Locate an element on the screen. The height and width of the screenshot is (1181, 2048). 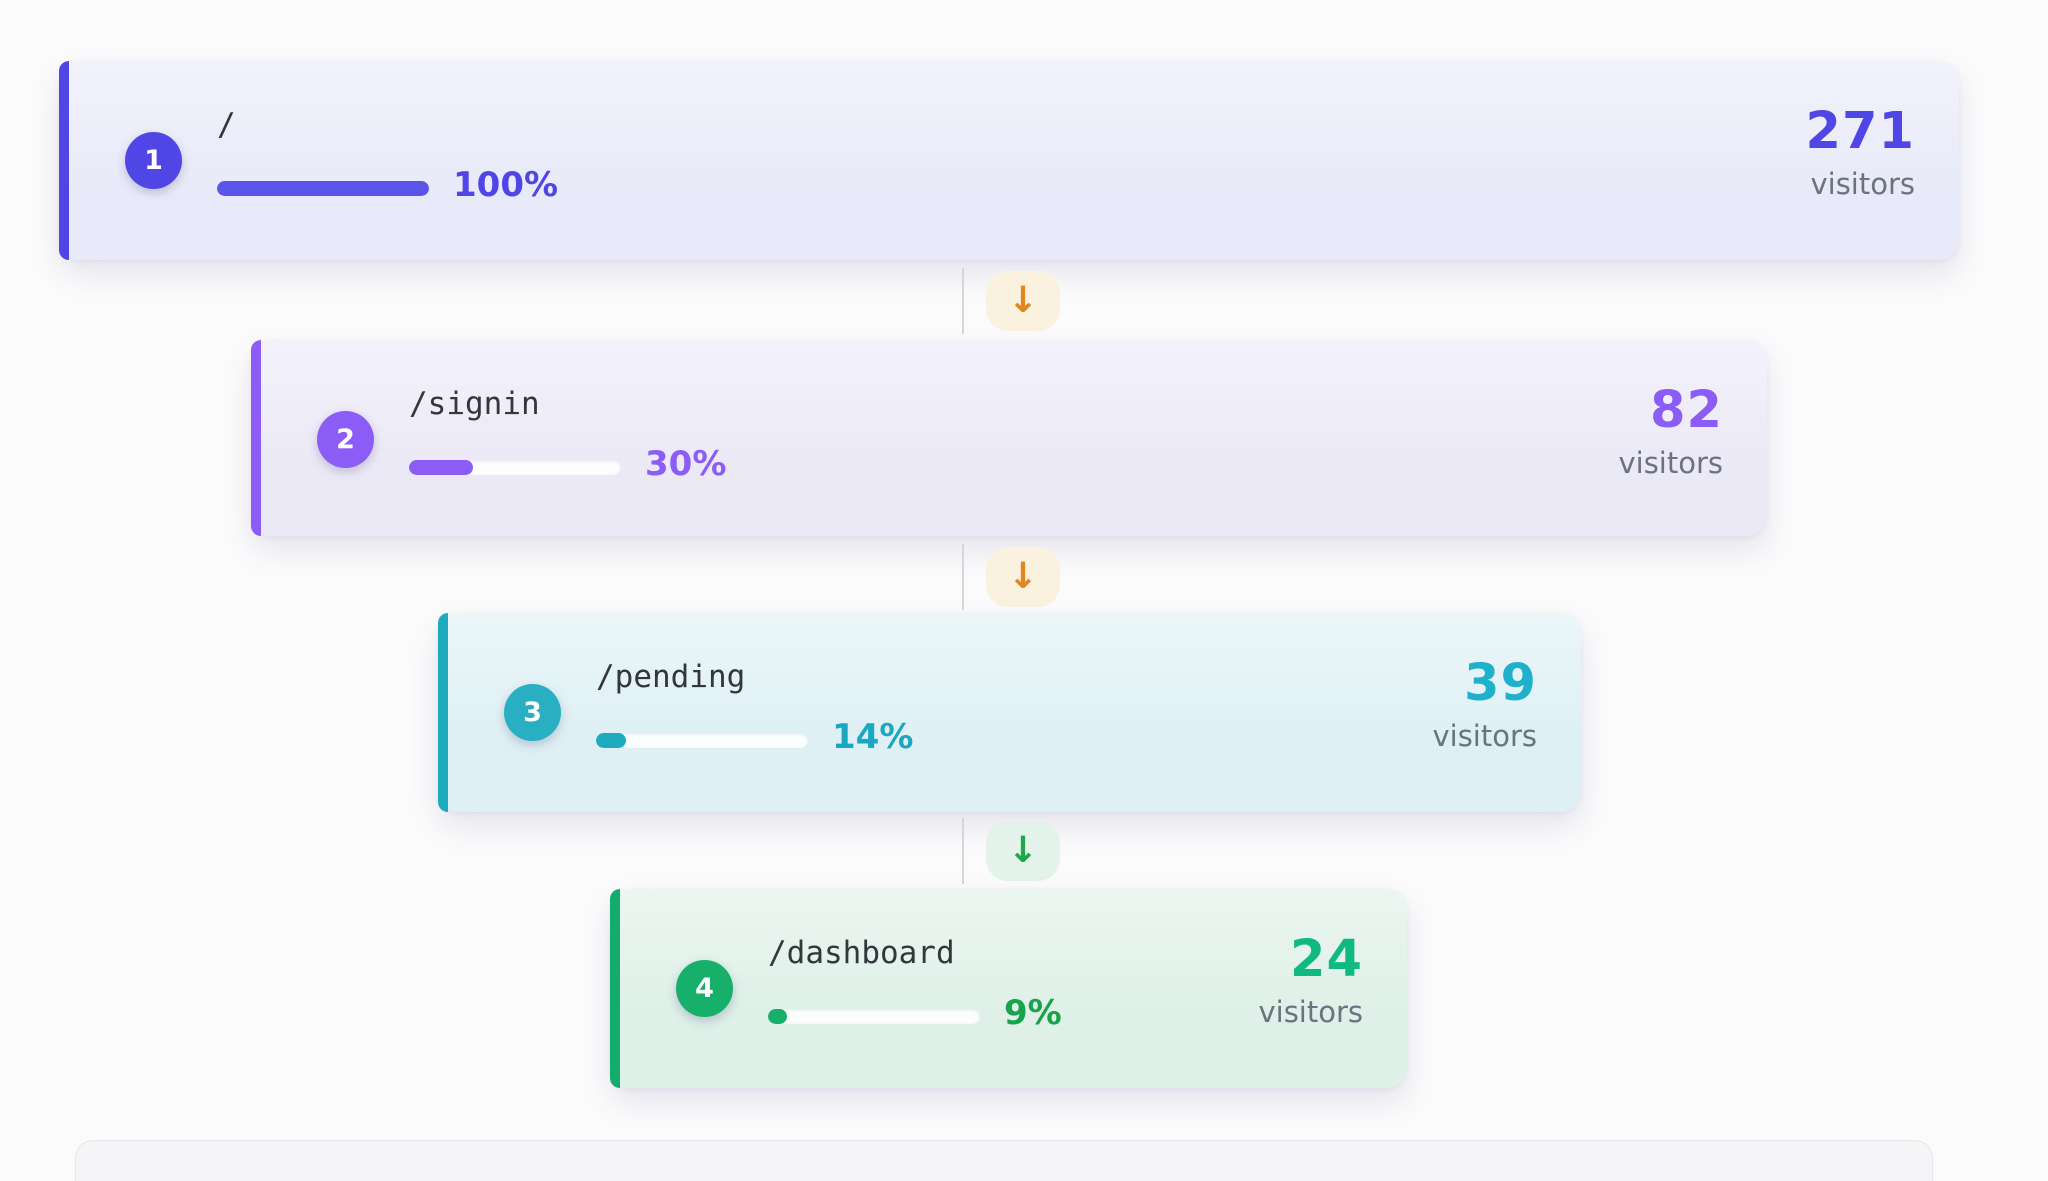
step-number: 1 is located at coordinates (153, 160).